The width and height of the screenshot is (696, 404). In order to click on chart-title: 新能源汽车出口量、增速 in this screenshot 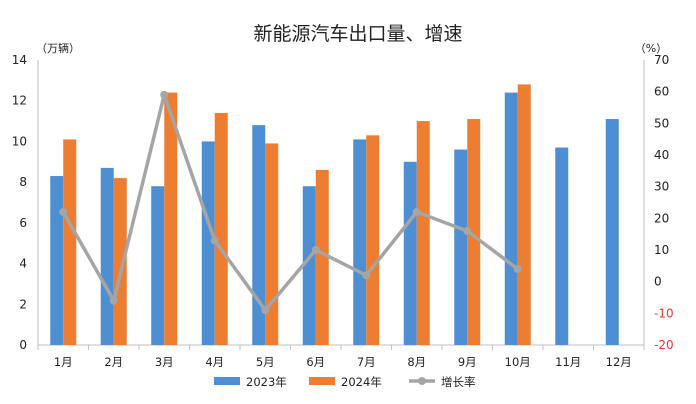, I will do `click(357, 34)`.